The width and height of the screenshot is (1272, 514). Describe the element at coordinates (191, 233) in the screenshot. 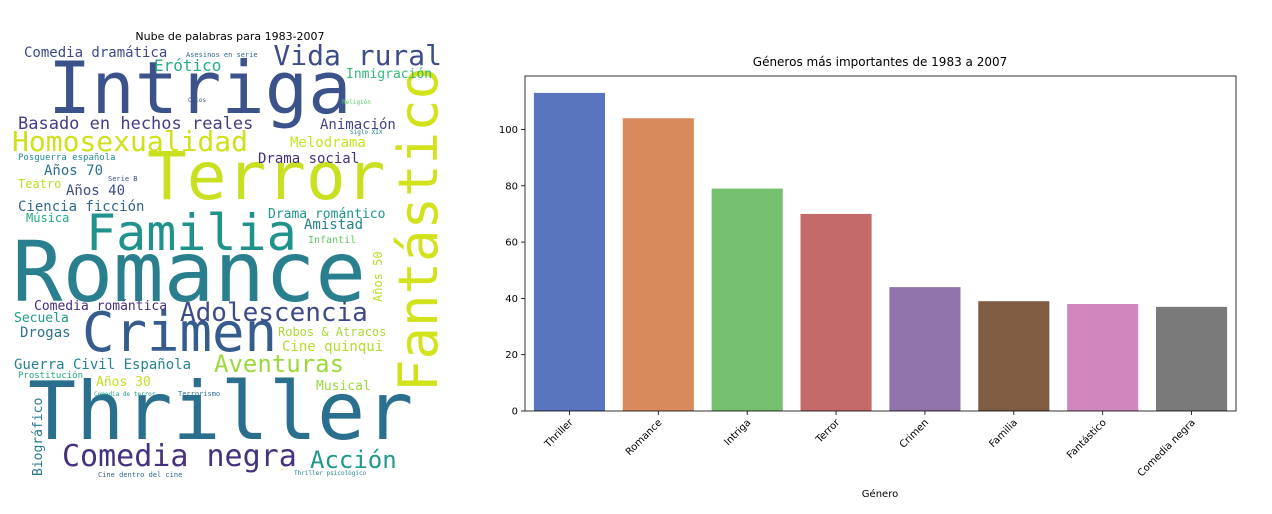

I see `wordcloud-word: Familia` at that location.